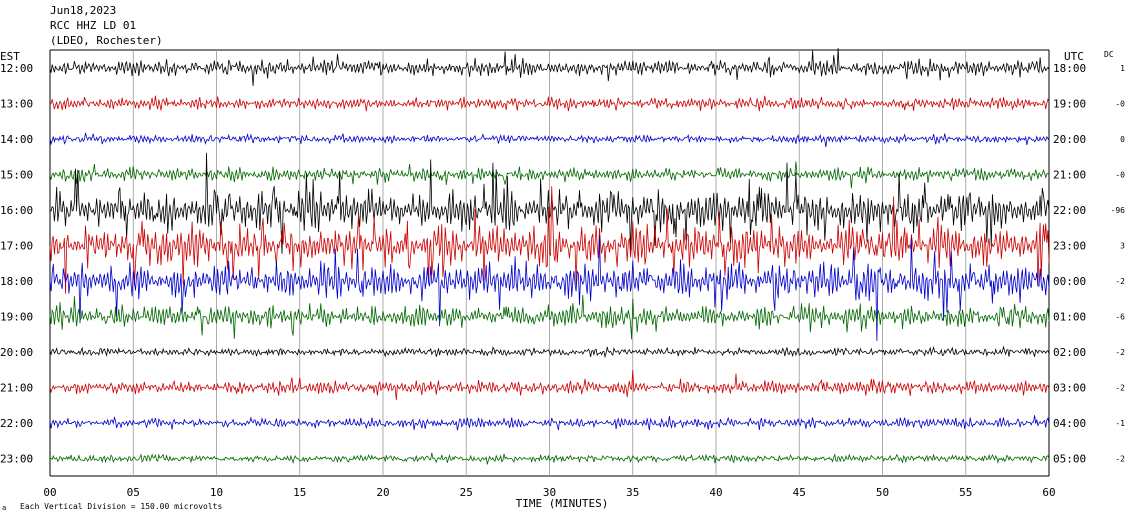 Image resolution: width=1130 pixels, height=519 pixels. What do you see at coordinates (216, 492) in the screenshot?
I see `x-tick-label: 10` at bounding box center [216, 492].